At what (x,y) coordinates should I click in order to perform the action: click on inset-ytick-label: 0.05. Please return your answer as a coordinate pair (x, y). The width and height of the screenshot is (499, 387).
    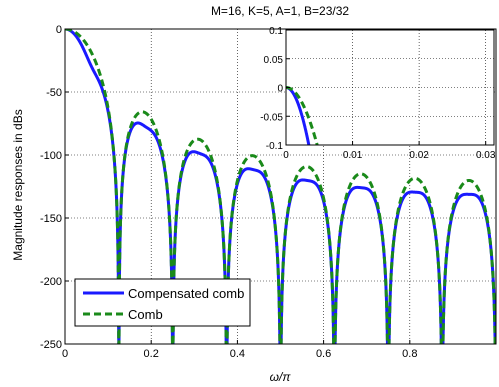
    Looking at the image, I should click on (274, 60).